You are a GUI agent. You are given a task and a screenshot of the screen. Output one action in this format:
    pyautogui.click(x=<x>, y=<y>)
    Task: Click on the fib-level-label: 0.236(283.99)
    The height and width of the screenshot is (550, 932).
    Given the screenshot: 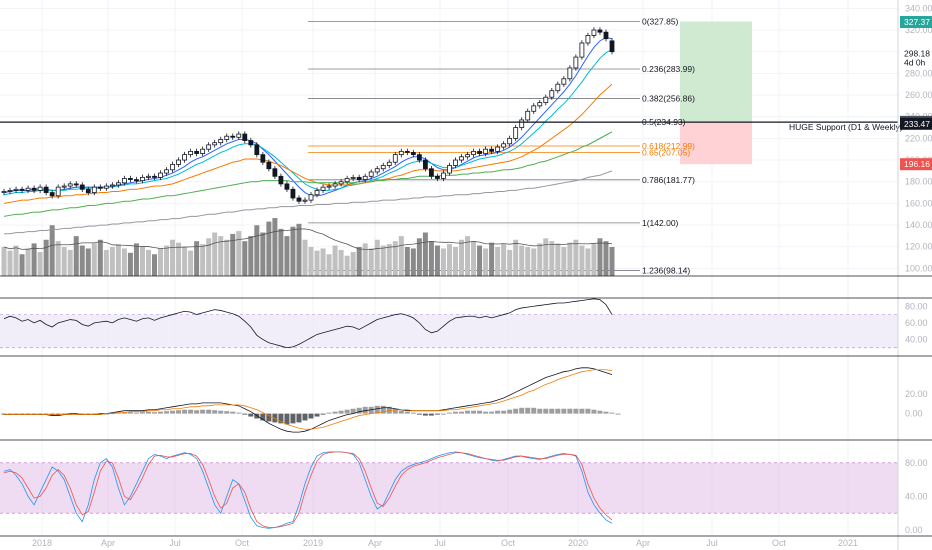 What is the action you would take?
    pyautogui.click(x=668, y=69)
    